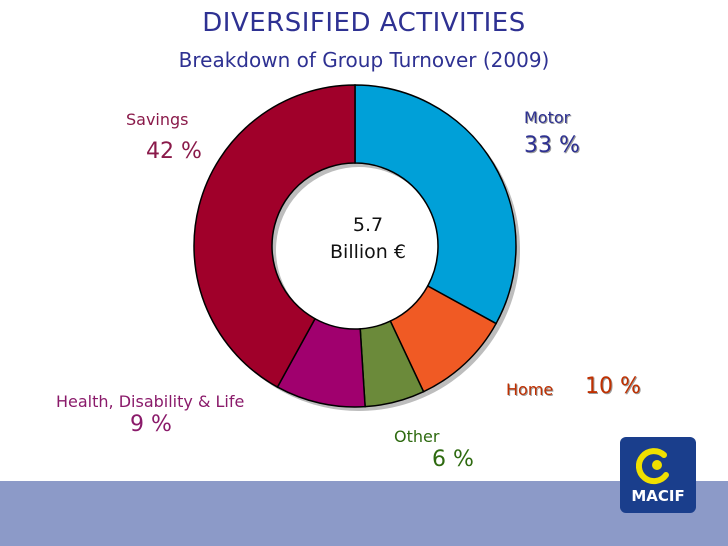 The width and height of the screenshot is (728, 546). Describe the element at coordinates (530, 389) in the screenshot. I see `home-label: Home` at that location.